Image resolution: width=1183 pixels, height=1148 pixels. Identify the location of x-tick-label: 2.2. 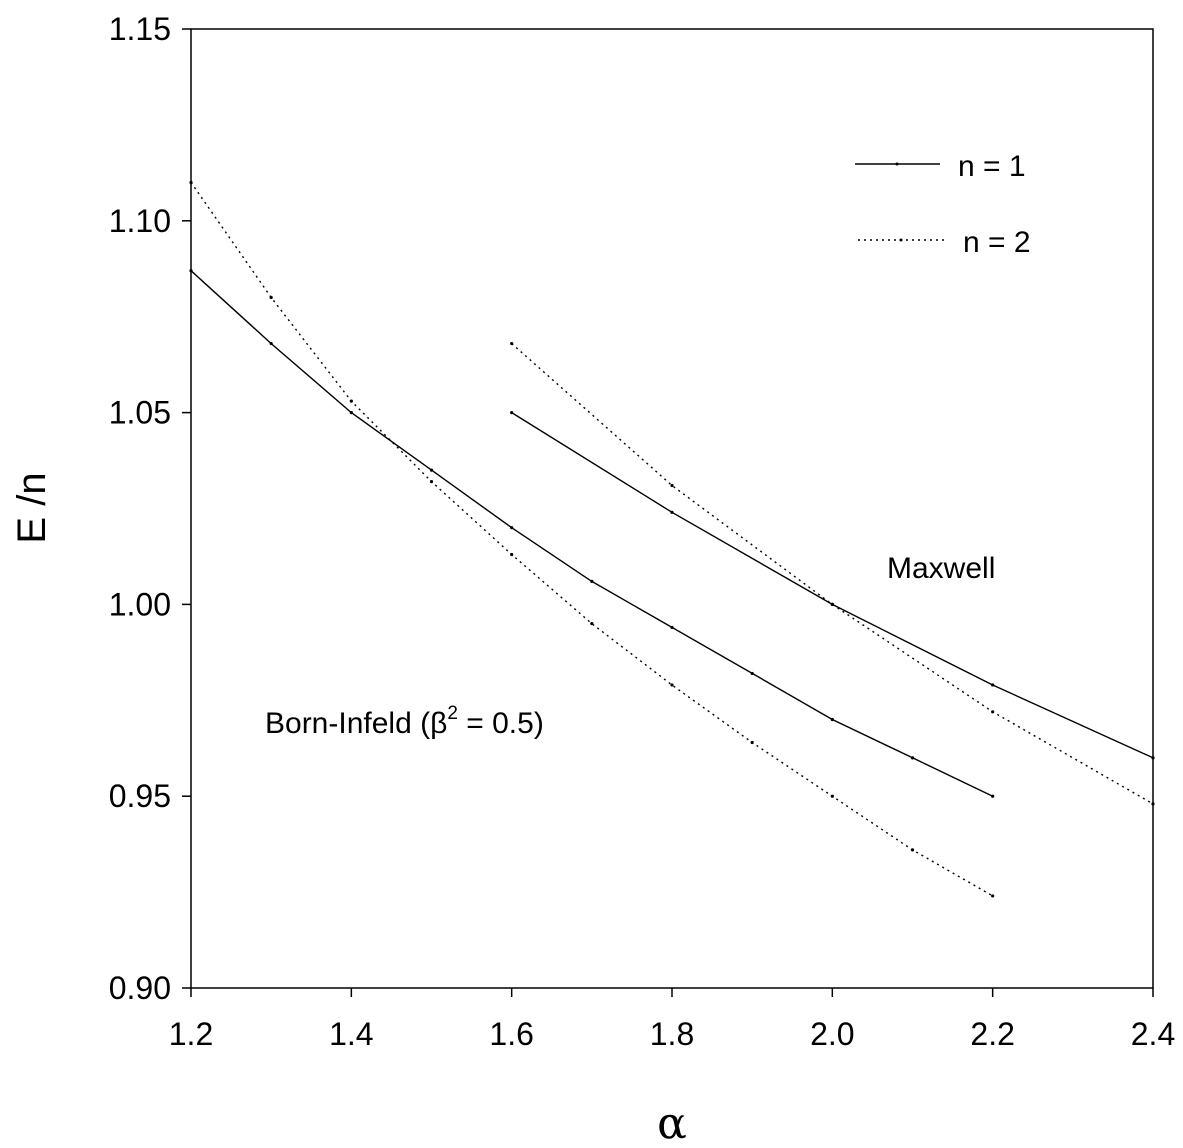
(992, 1034).